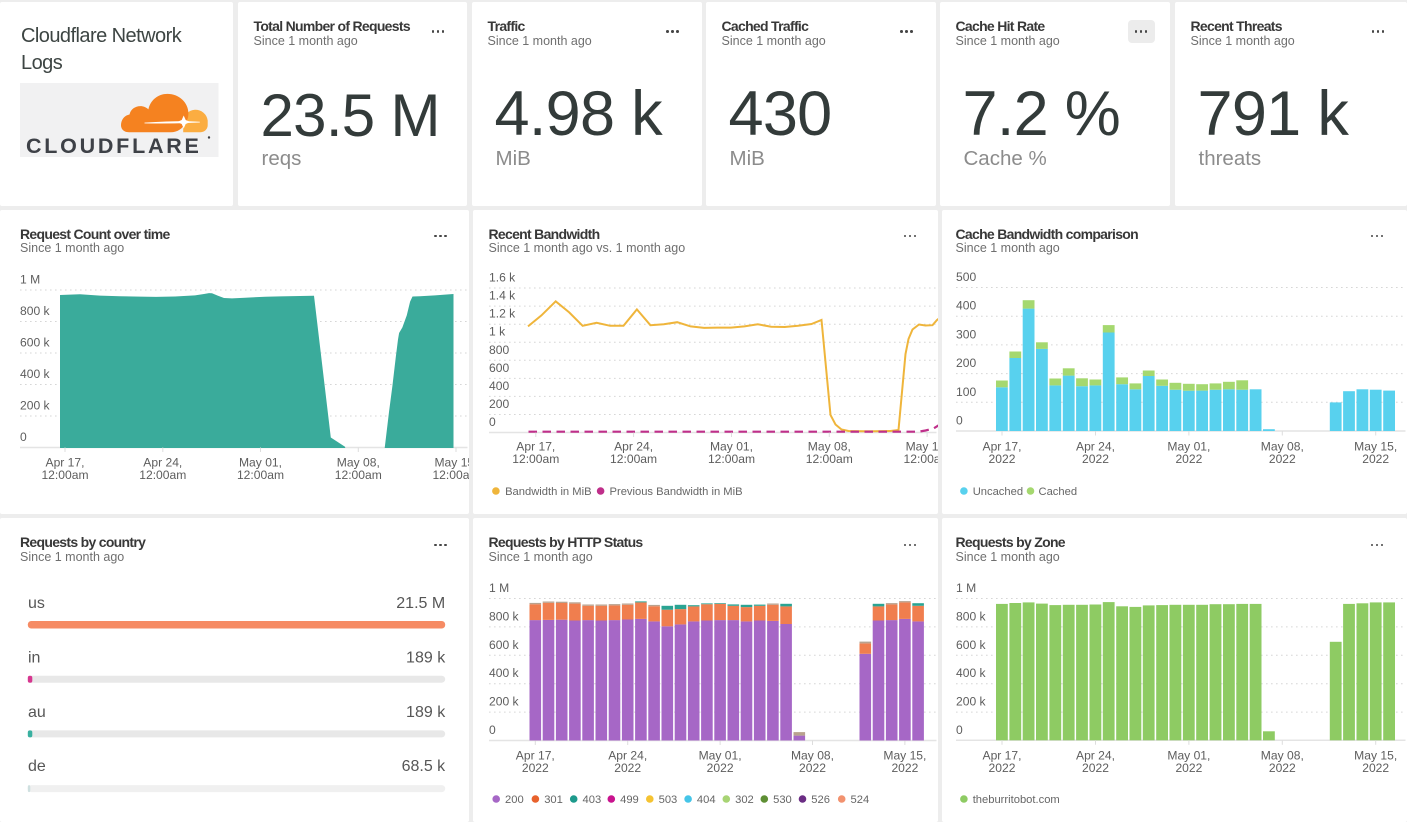 This screenshot has width=1407, height=822. What do you see at coordinates (37, 712) in the screenshot?
I see `svg-text: au` at bounding box center [37, 712].